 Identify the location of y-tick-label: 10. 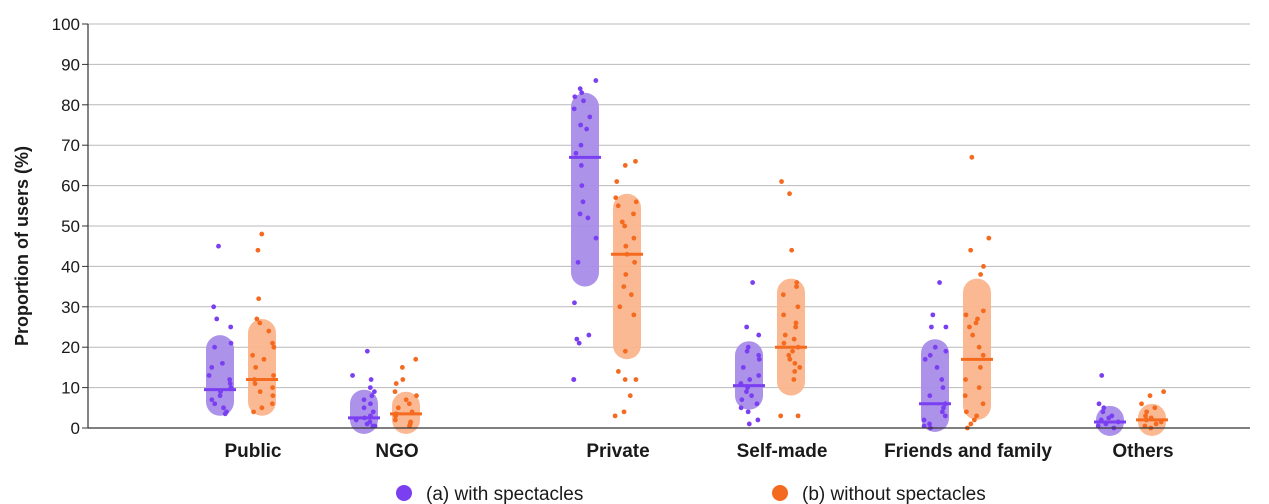
(70, 388).